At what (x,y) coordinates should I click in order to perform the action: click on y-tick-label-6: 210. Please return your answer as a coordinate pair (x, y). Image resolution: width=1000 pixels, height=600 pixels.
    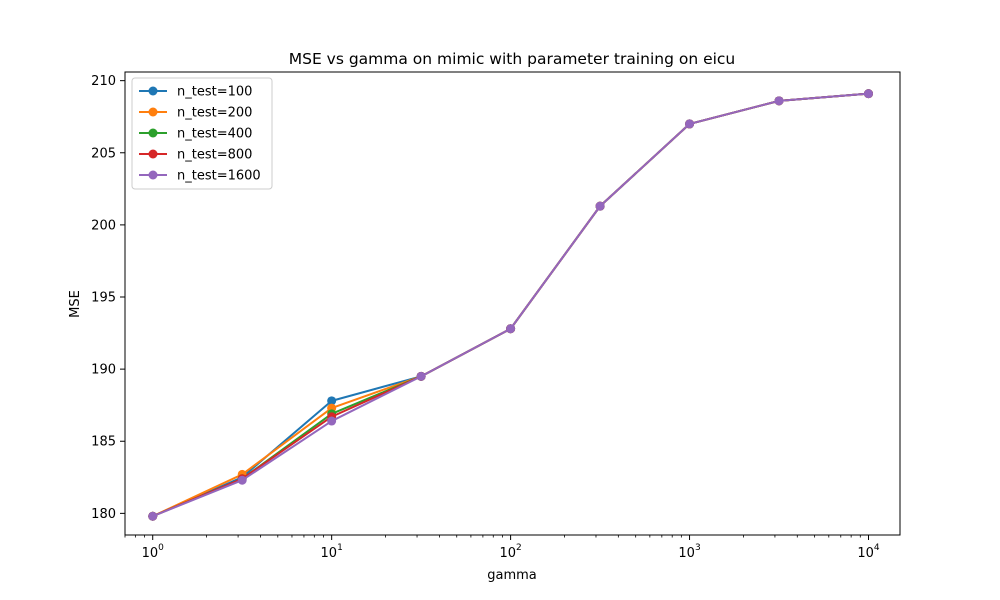
    Looking at the image, I should click on (103, 81).